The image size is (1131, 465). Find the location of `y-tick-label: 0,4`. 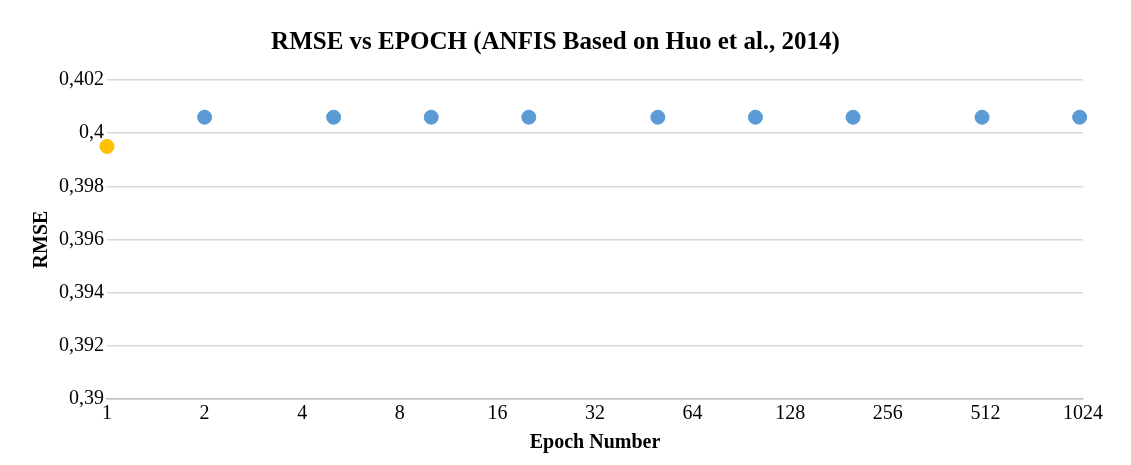

y-tick-label: 0,4 is located at coordinates (91, 131).